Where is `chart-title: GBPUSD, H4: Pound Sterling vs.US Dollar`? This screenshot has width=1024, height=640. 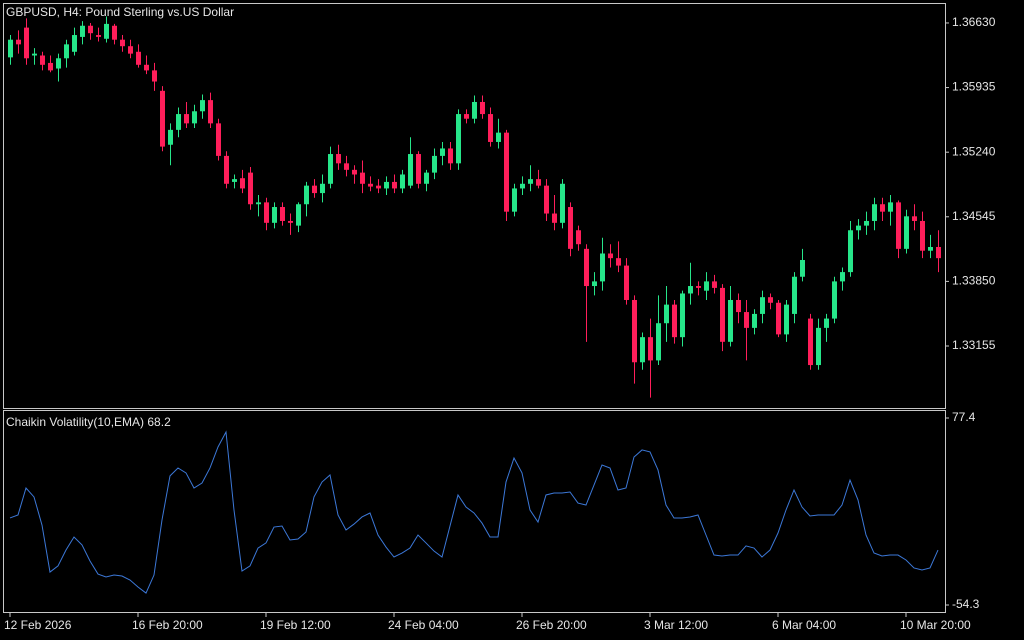
chart-title: GBPUSD, H4: Pound Sterling vs.US Dollar is located at coordinates (120, 12).